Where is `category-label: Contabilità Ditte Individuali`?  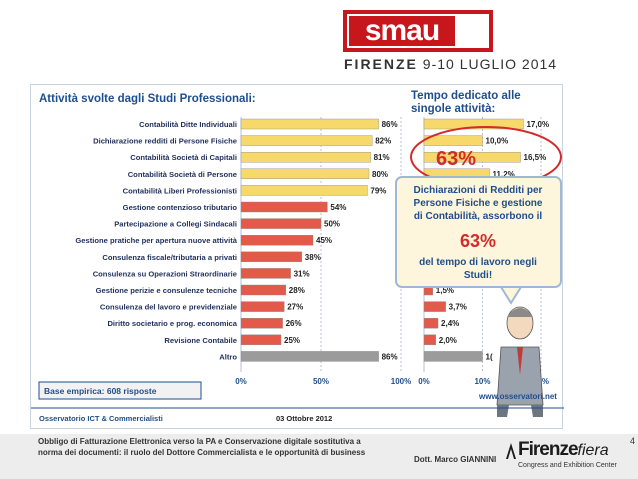
category-label: Contabilità Ditte Individuali is located at coordinates (188, 124).